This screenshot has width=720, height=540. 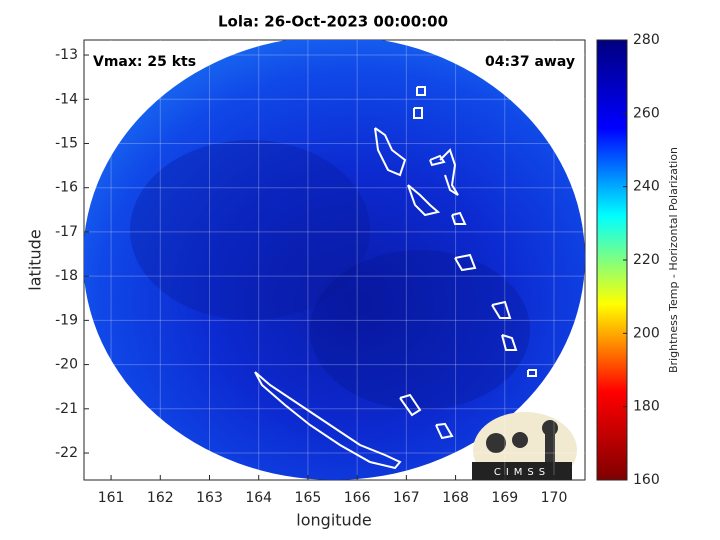 What do you see at coordinates (160, 498) in the screenshot?
I see `x-tick-label: 162` at bounding box center [160, 498].